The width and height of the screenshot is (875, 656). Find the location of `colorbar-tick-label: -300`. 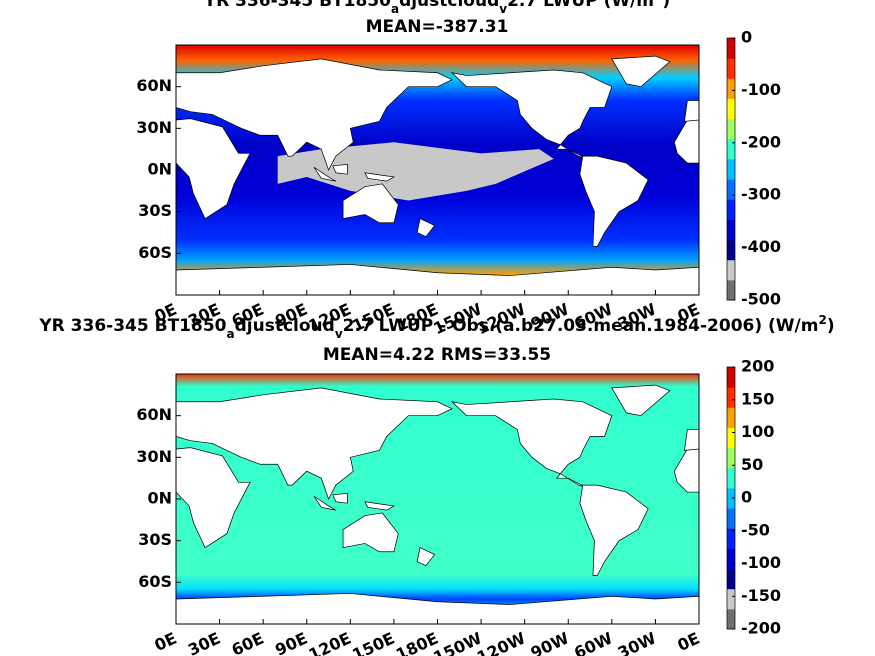

colorbar-tick-label: -300 is located at coordinates (761, 194).